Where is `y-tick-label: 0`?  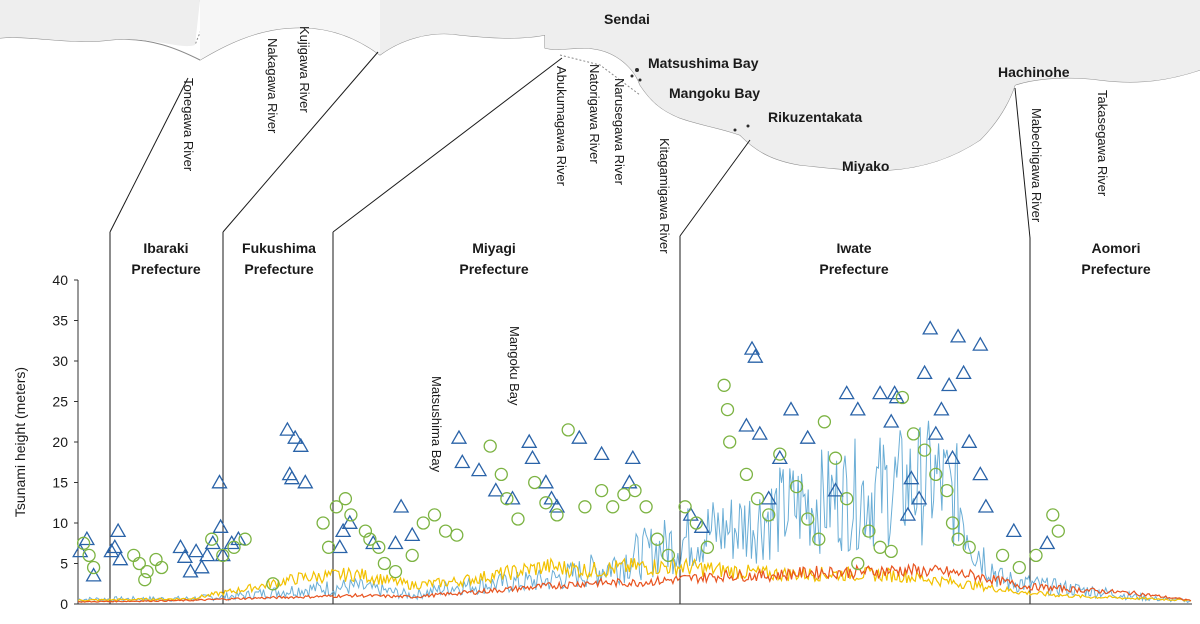 y-tick-label: 0 is located at coordinates (64, 604).